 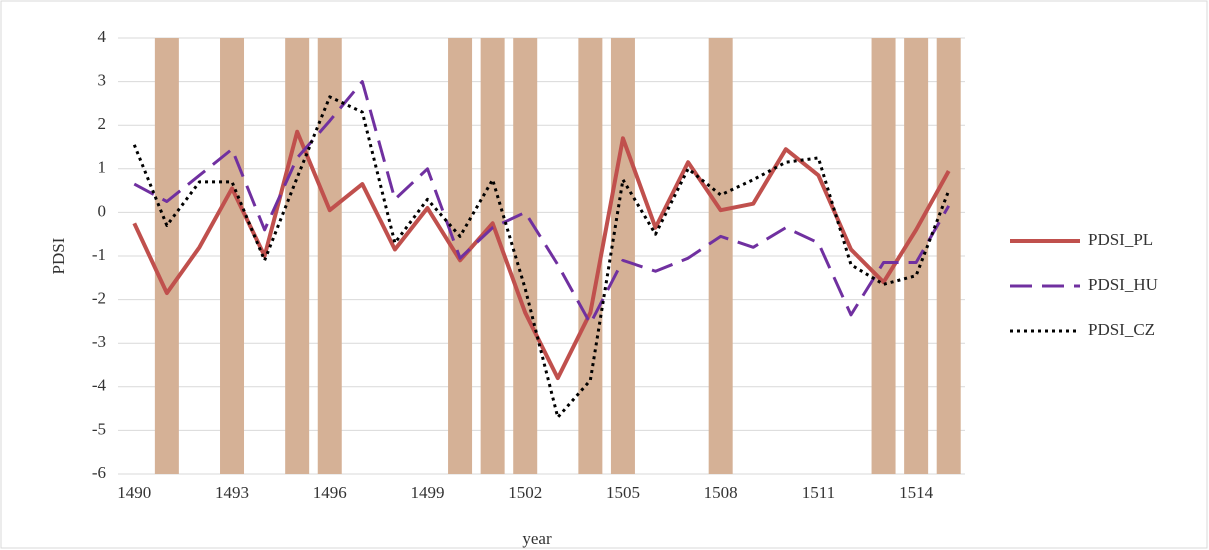 I want to click on x-tick-label: 1508, so click(x=721, y=492).